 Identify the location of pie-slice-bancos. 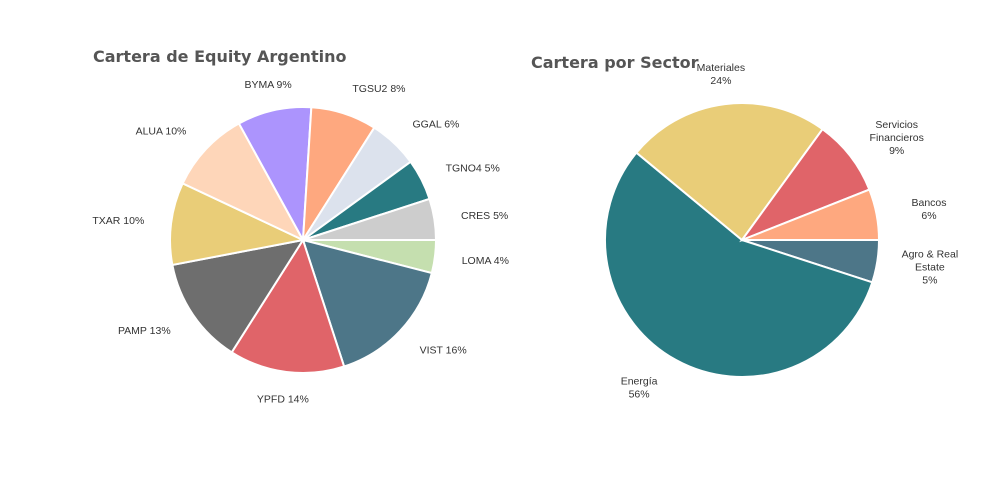
(811, 214).